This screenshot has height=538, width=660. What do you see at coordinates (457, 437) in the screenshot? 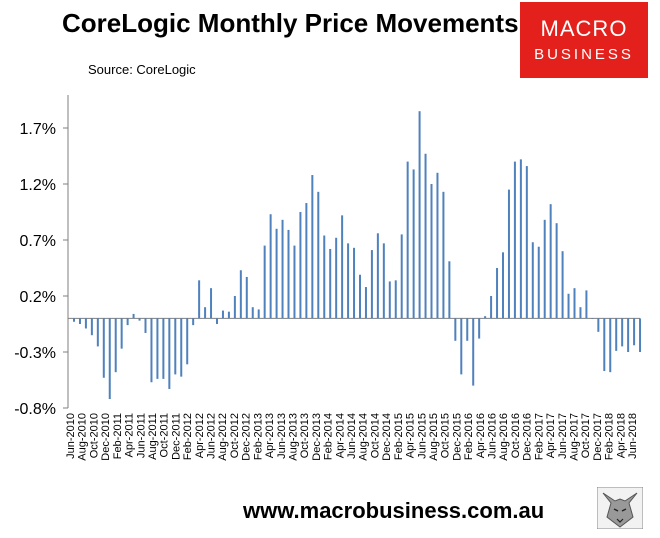
I see `x-tick-label: Dec-2015` at bounding box center [457, 437].